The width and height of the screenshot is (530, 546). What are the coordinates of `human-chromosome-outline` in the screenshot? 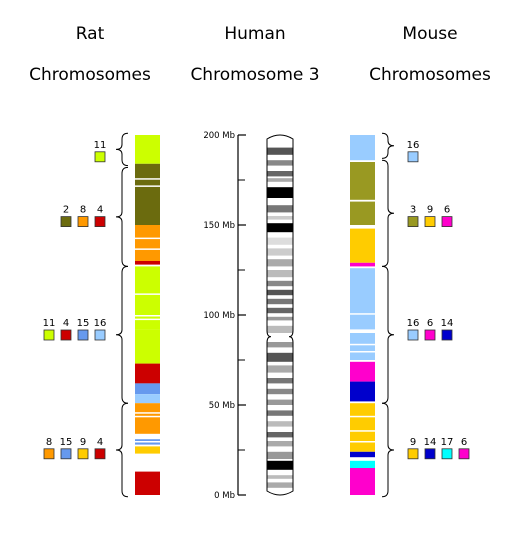 It's located at (280, 315).